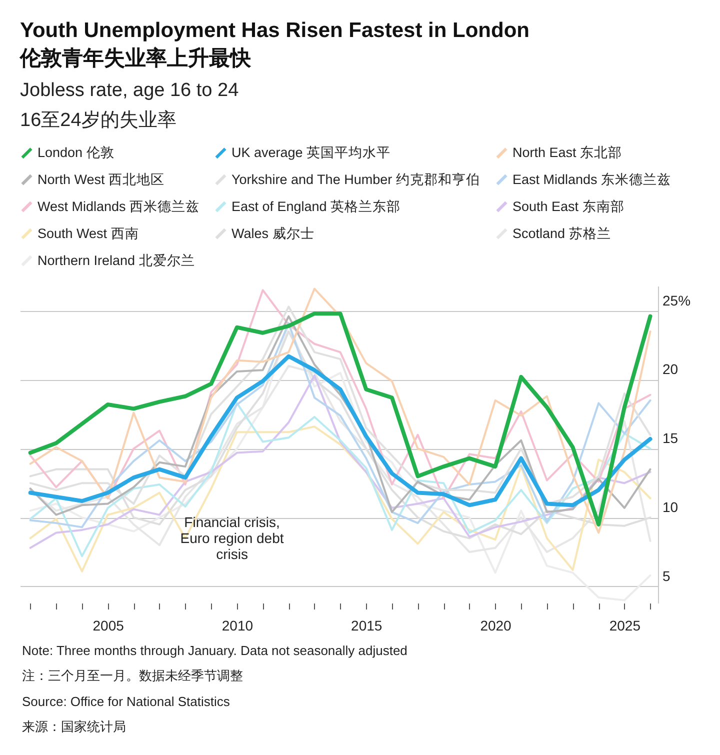  What do you see at coordinates (625, 626) in the screenshot?
I see `x-tick-label: 2025` at bounding box center [625, 626].